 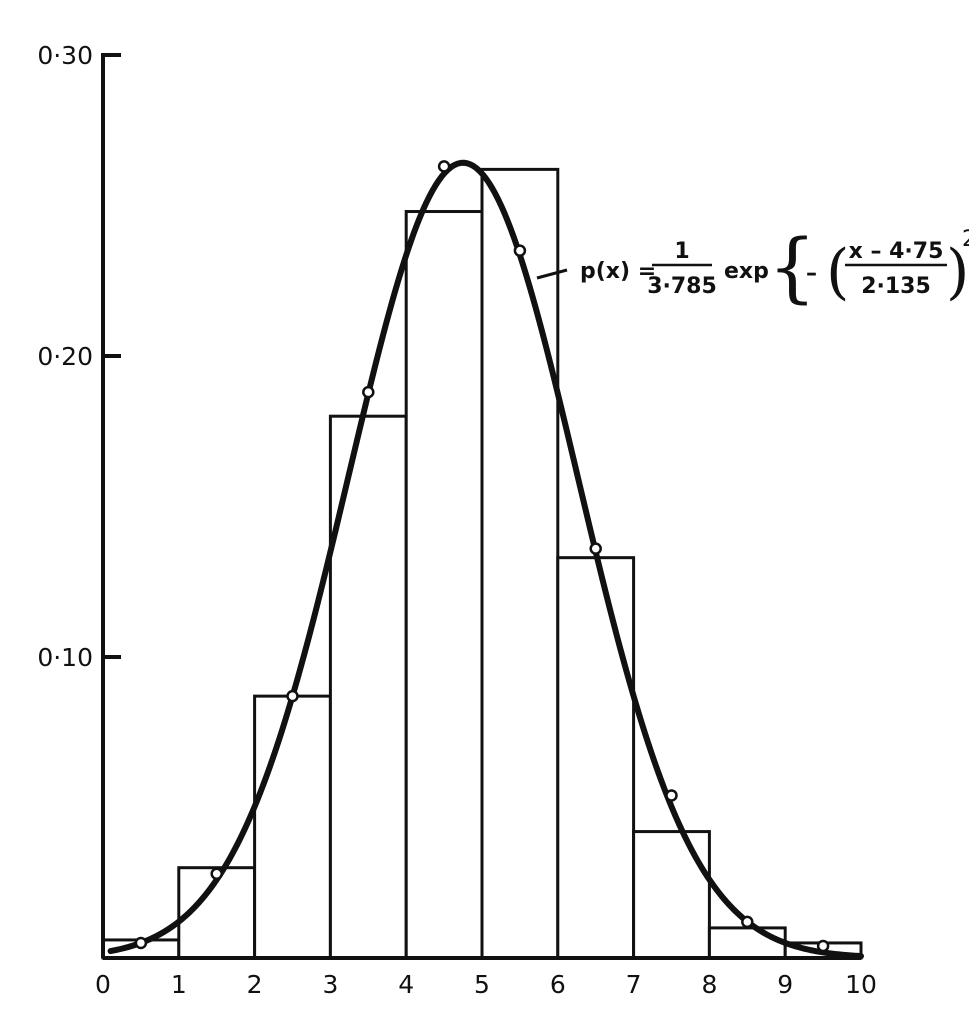 What do you see at coordinates (618, 271) in the screenshot?
I see `formula-lhs: p(x) =` at bounding box center [618, 271].